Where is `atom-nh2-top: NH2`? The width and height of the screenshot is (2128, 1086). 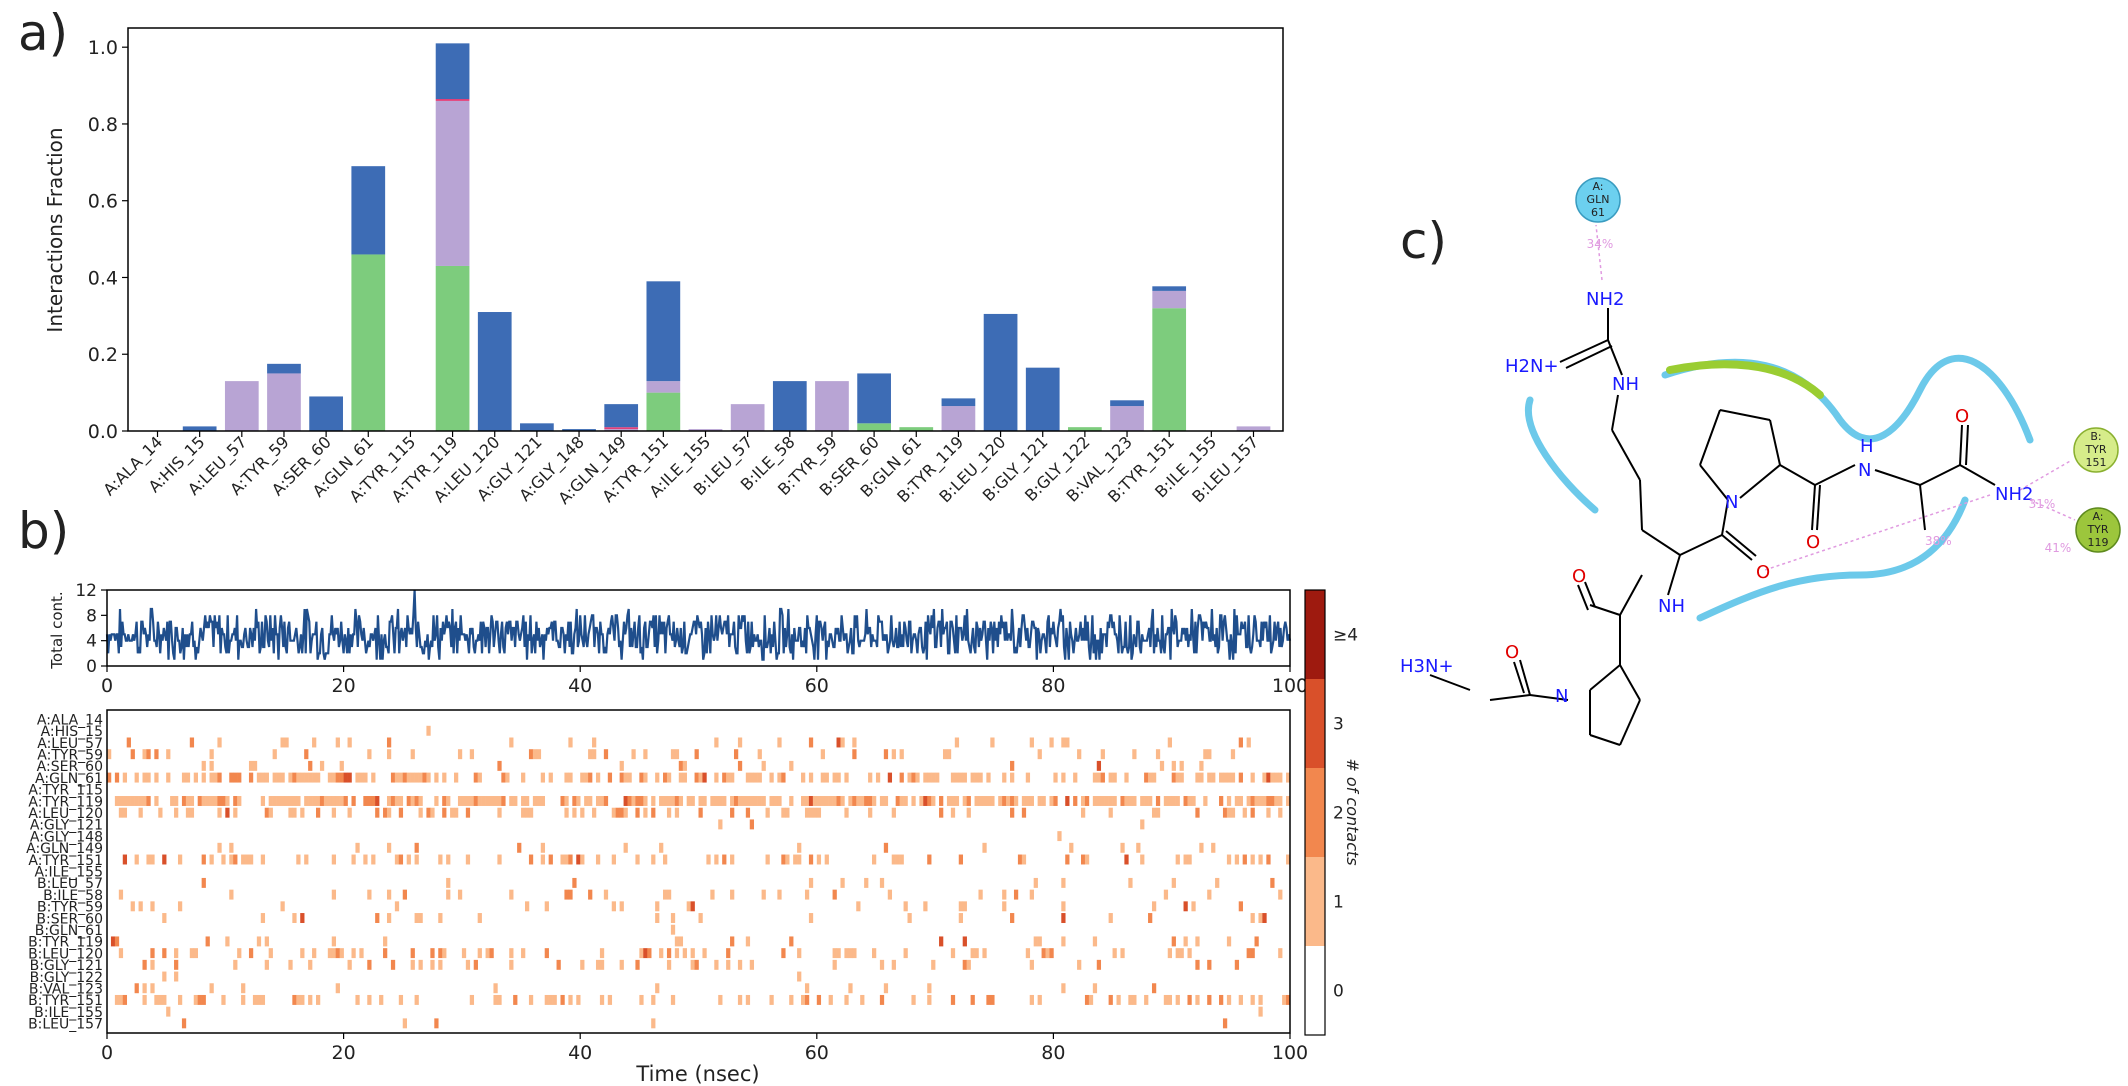 atom-nh2-top: NH2 is located at coordinates (1605, 299).